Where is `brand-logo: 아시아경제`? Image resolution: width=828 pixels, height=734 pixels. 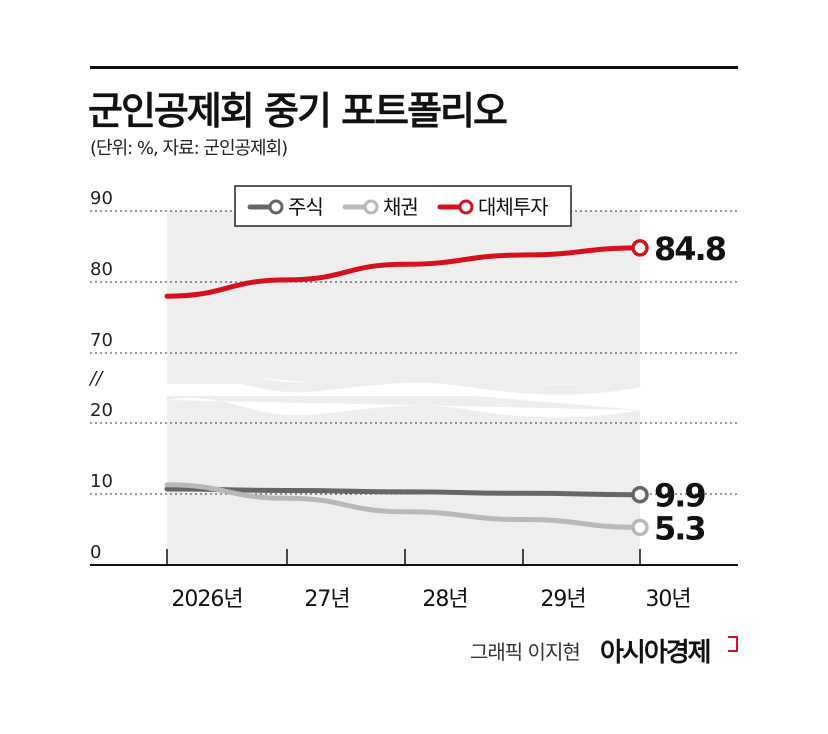
brand-logo: 아시아경제 is located at coordinates (656, 653).